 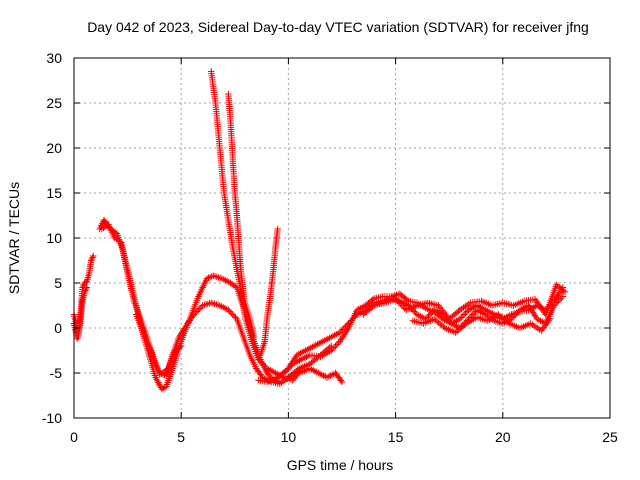 I want to click on series-arc-h, so click(x=269, y=292).